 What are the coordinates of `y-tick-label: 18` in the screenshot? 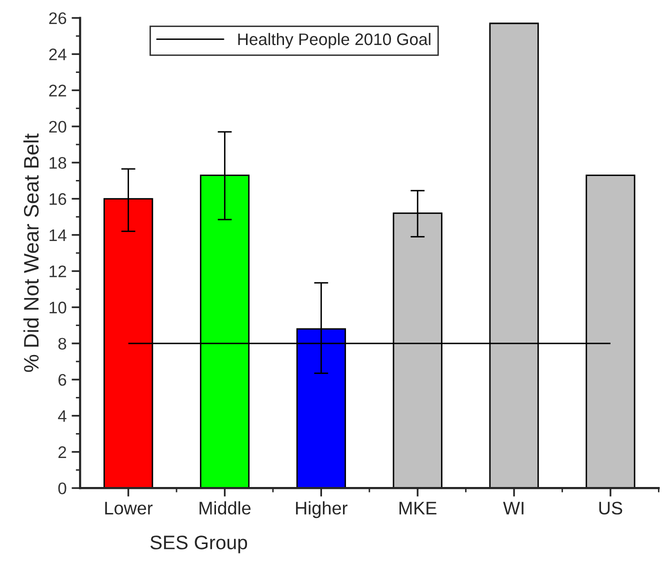 It's located at (58, 163).